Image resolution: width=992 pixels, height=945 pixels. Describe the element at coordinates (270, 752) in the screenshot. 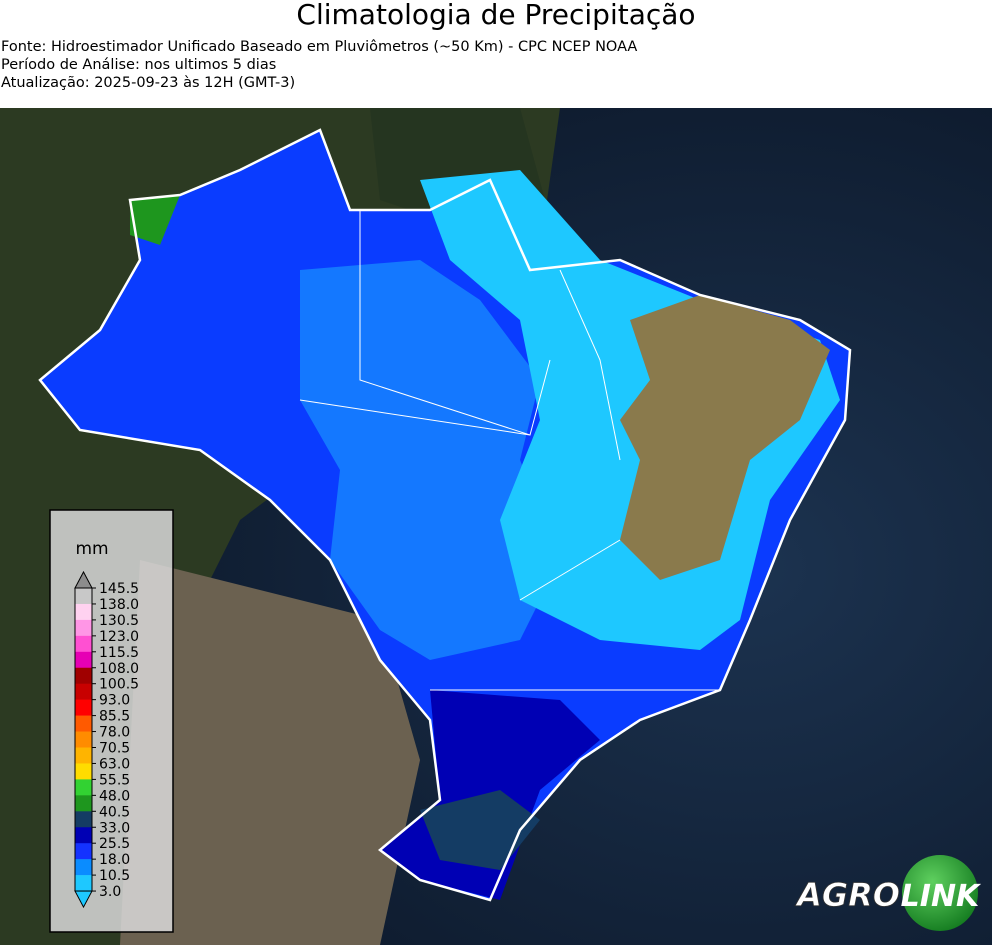

I see `land` at that location.